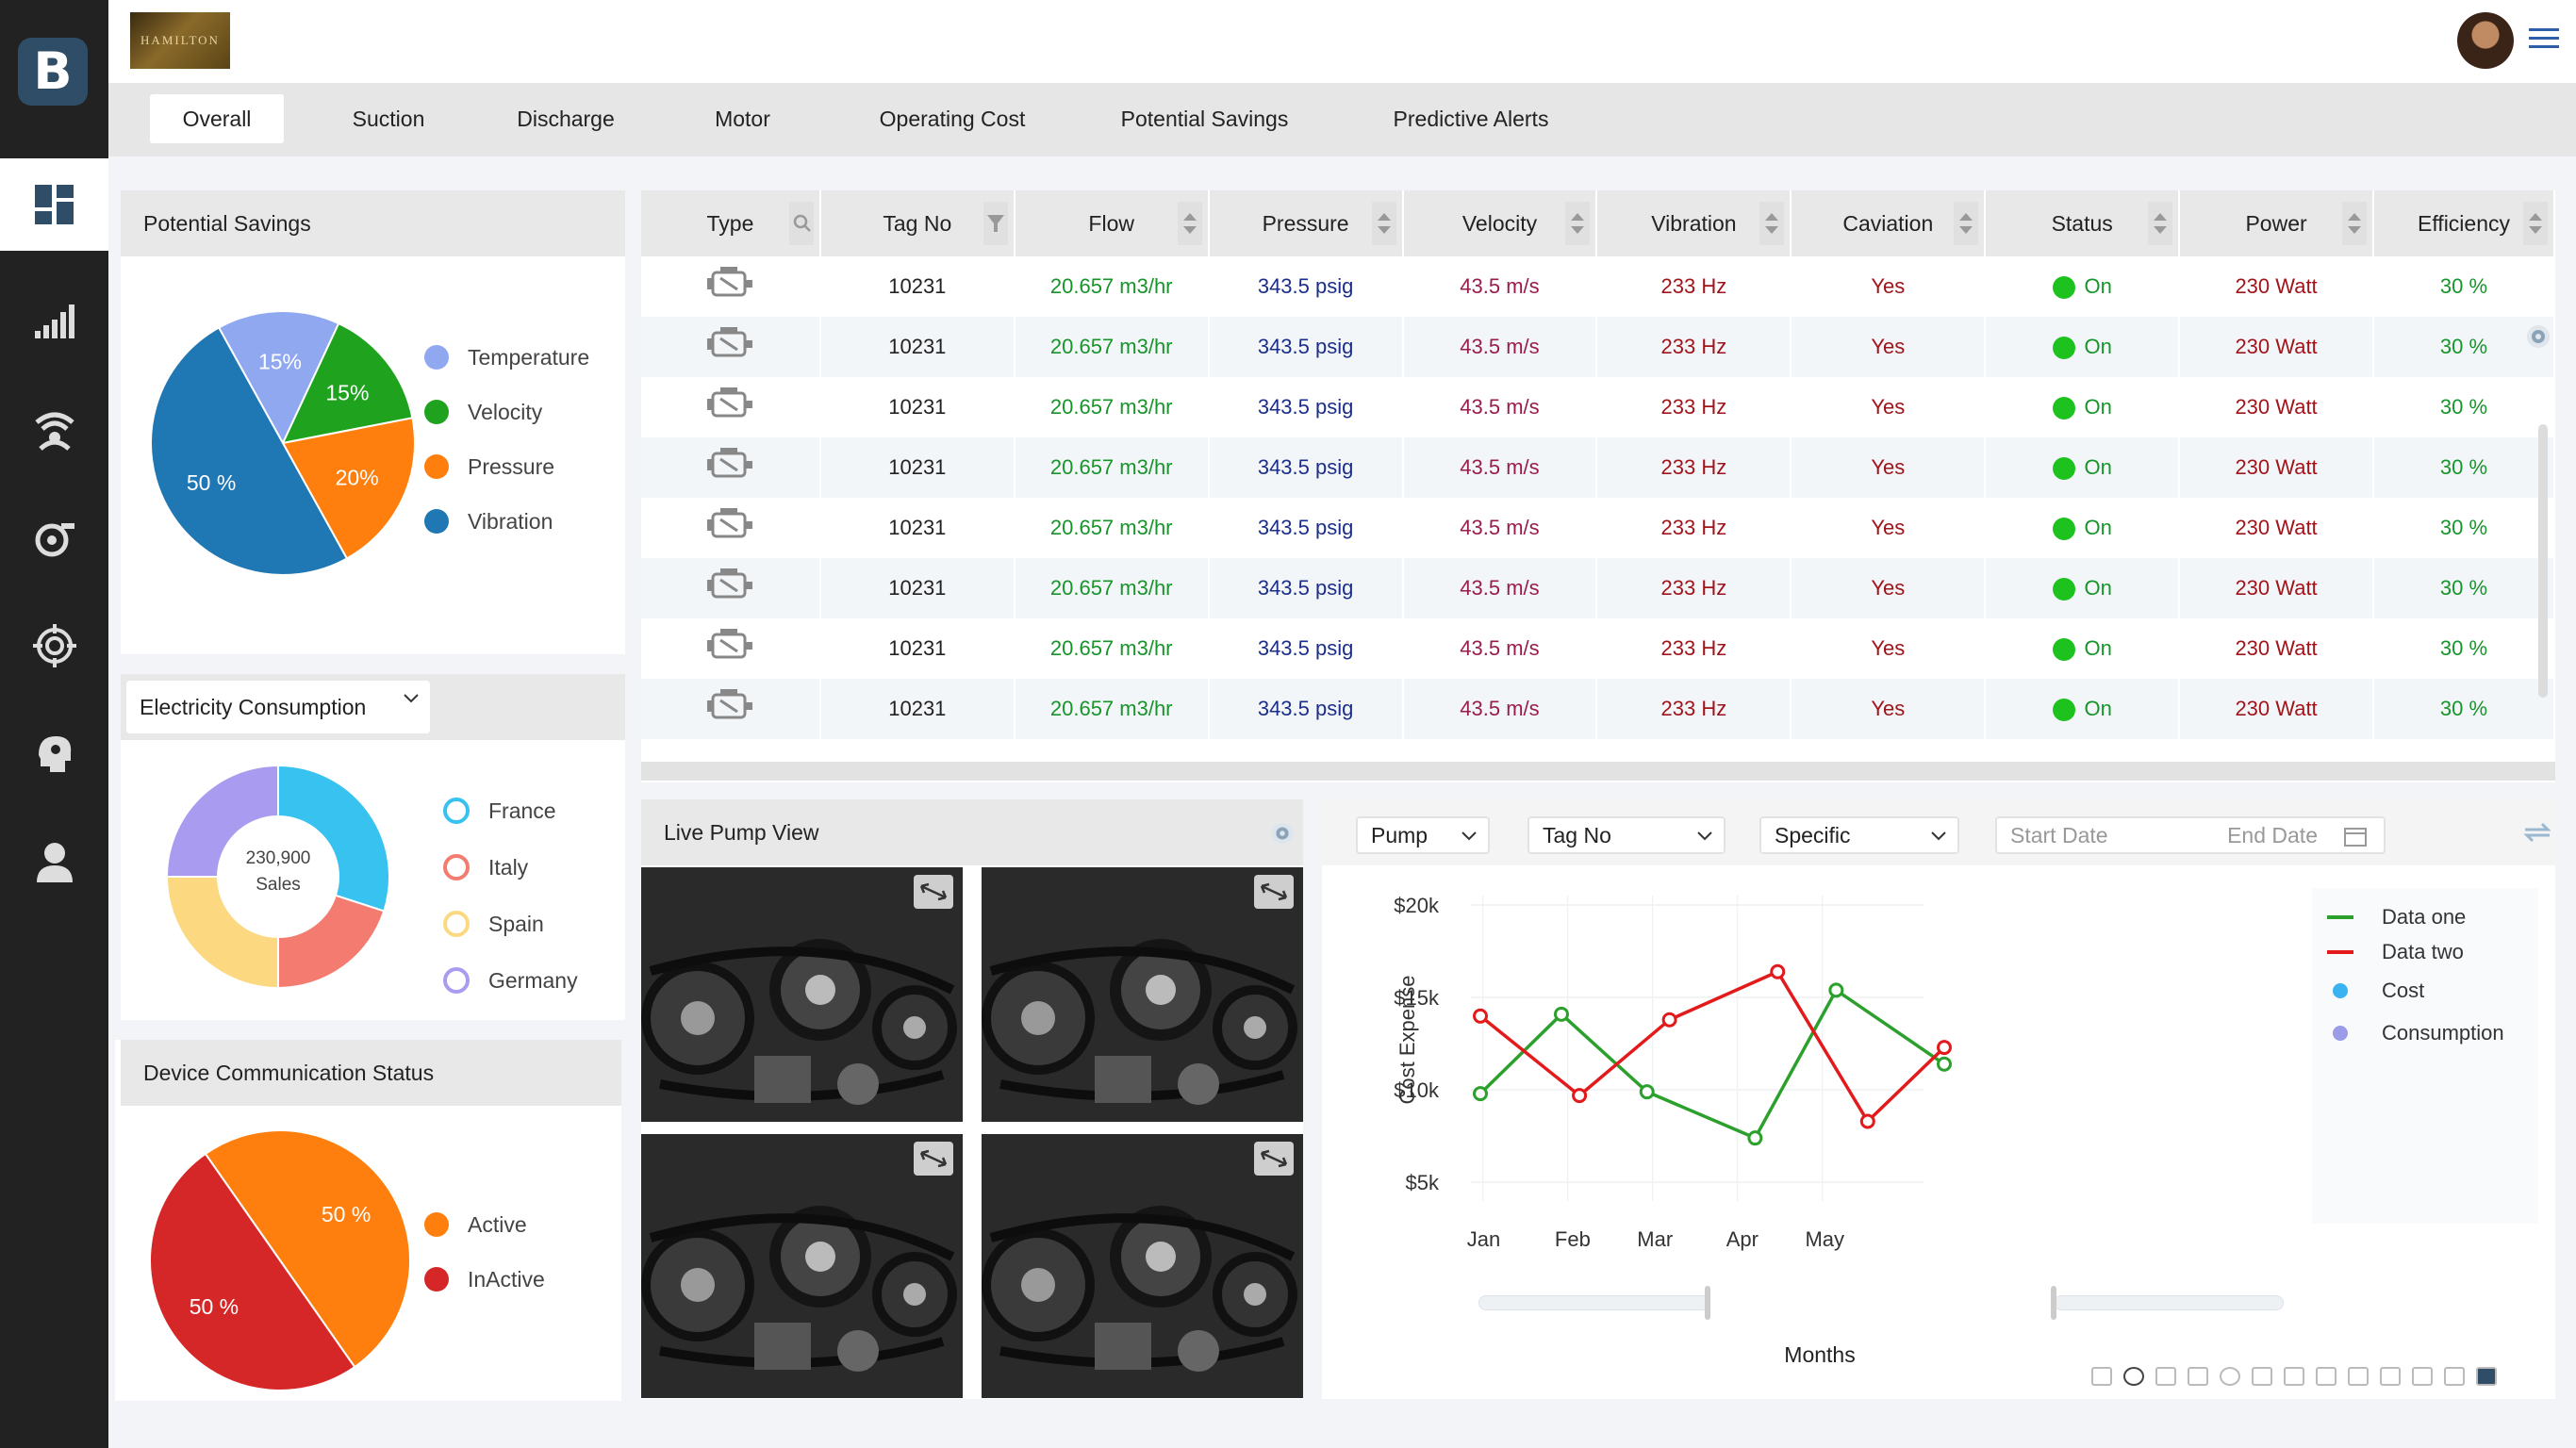 The height and width of the screenshot is (1448, 2576). Describe the element at coordinates (222, 933) in the screenshot. I see `electricity-slice-spain` at that location.